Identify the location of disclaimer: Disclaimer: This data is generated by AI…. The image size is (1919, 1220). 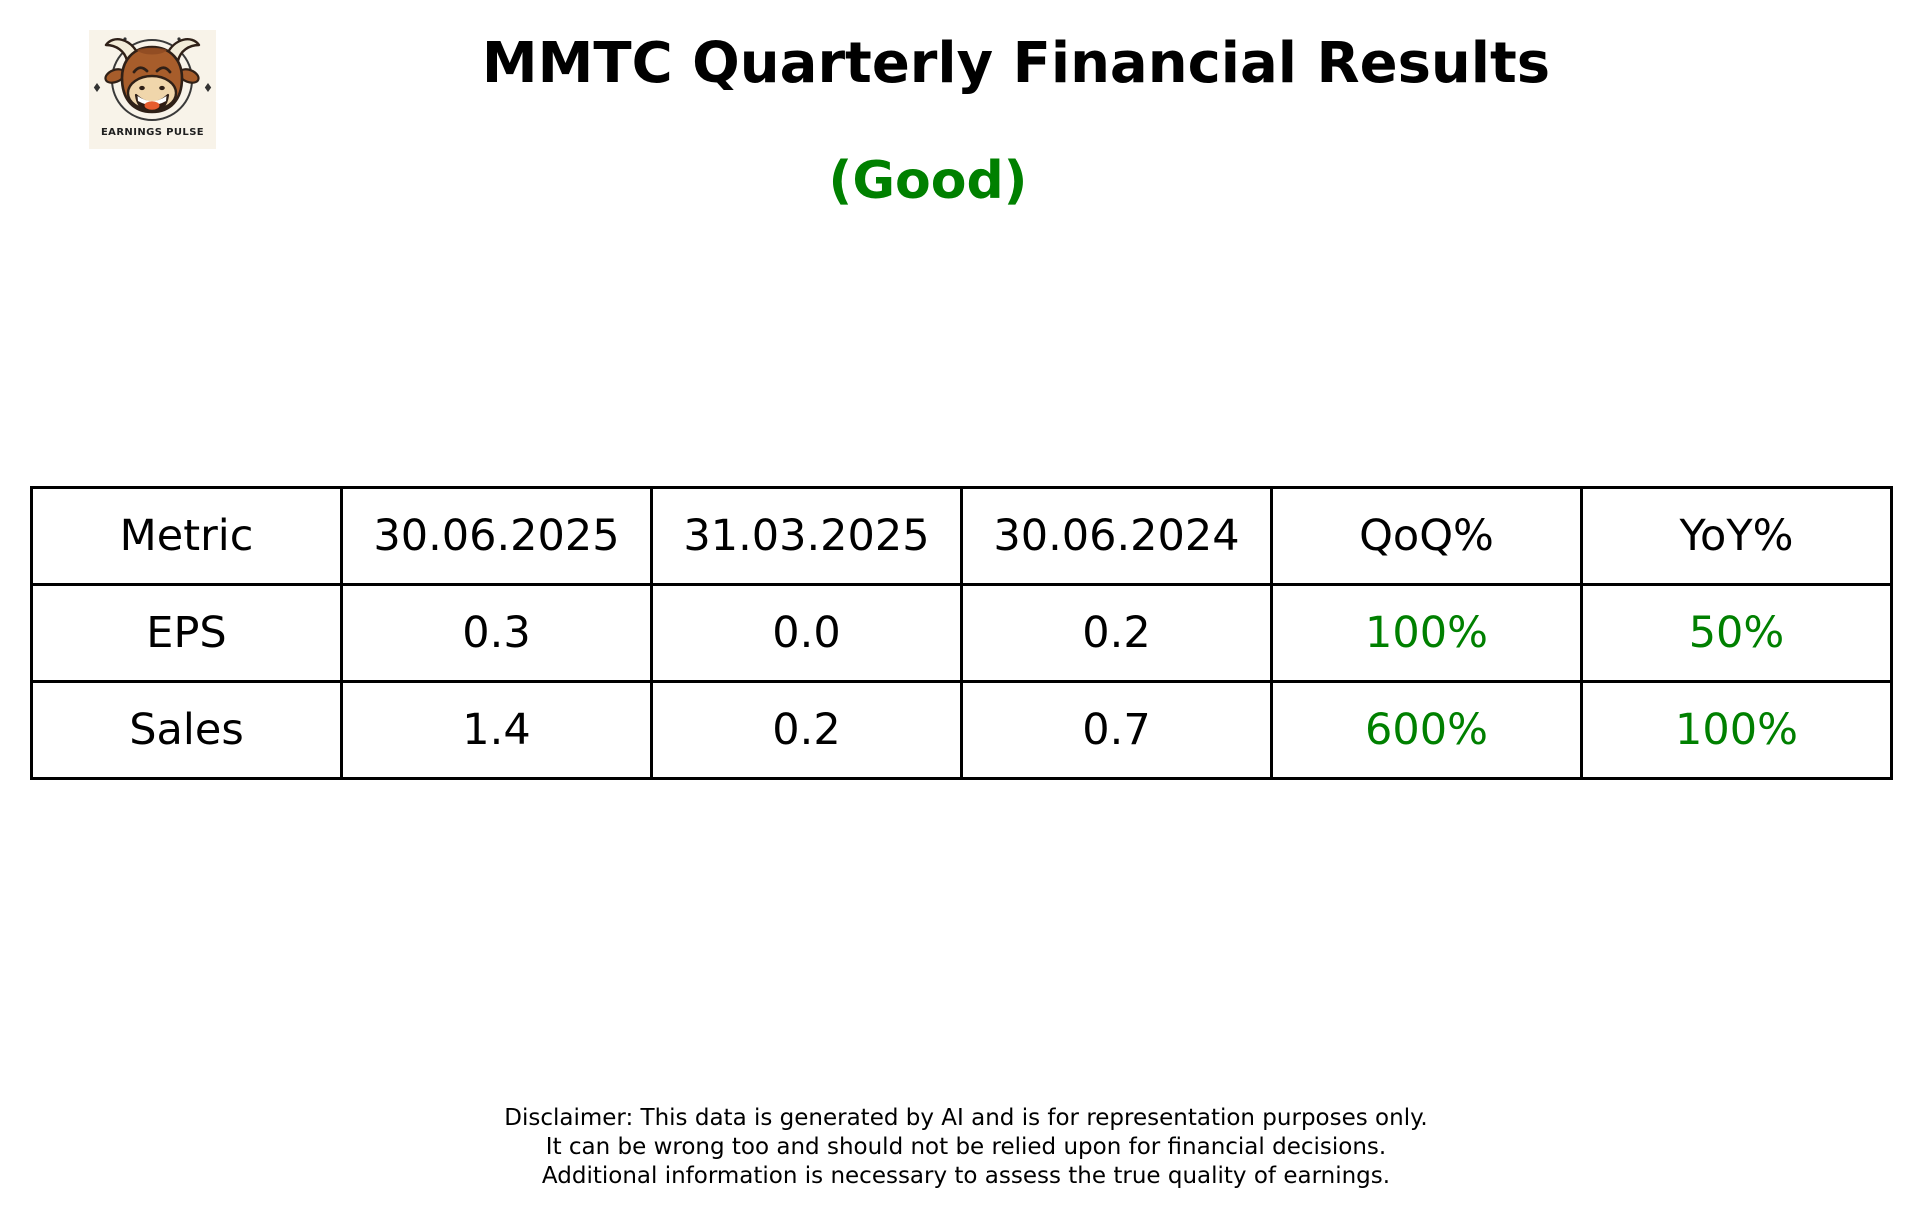
(965, 1147).